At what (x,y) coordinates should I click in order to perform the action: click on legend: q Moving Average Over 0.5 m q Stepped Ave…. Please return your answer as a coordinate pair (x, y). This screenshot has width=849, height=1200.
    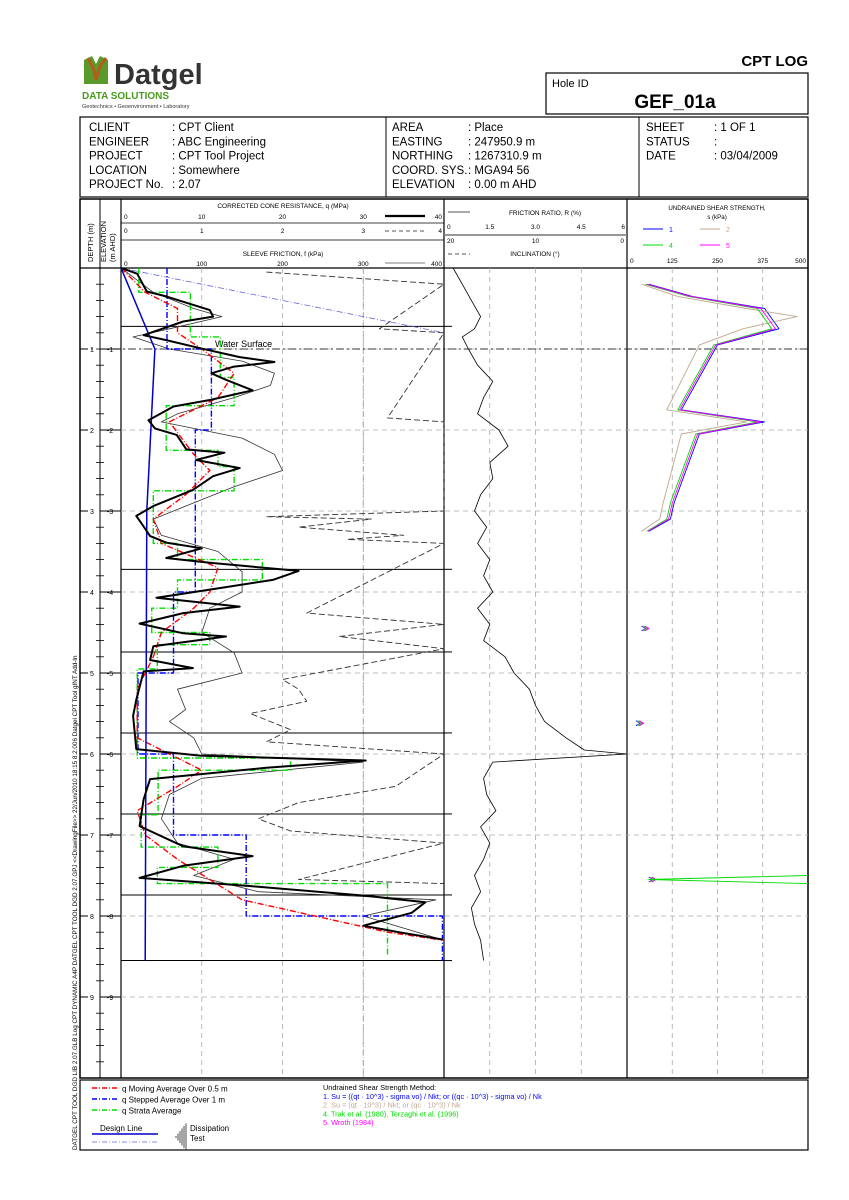
    Looking at the image, I should click on (317, 1117).